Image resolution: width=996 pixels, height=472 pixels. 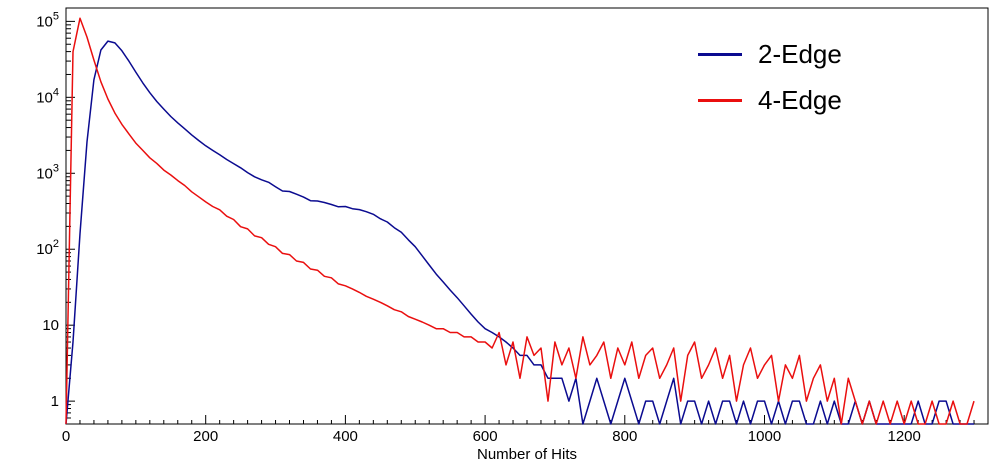 What do you see at coordinates (903, 436) in the screenshot?
I see `svg-text: 1200` at bounding box center [903, 436].